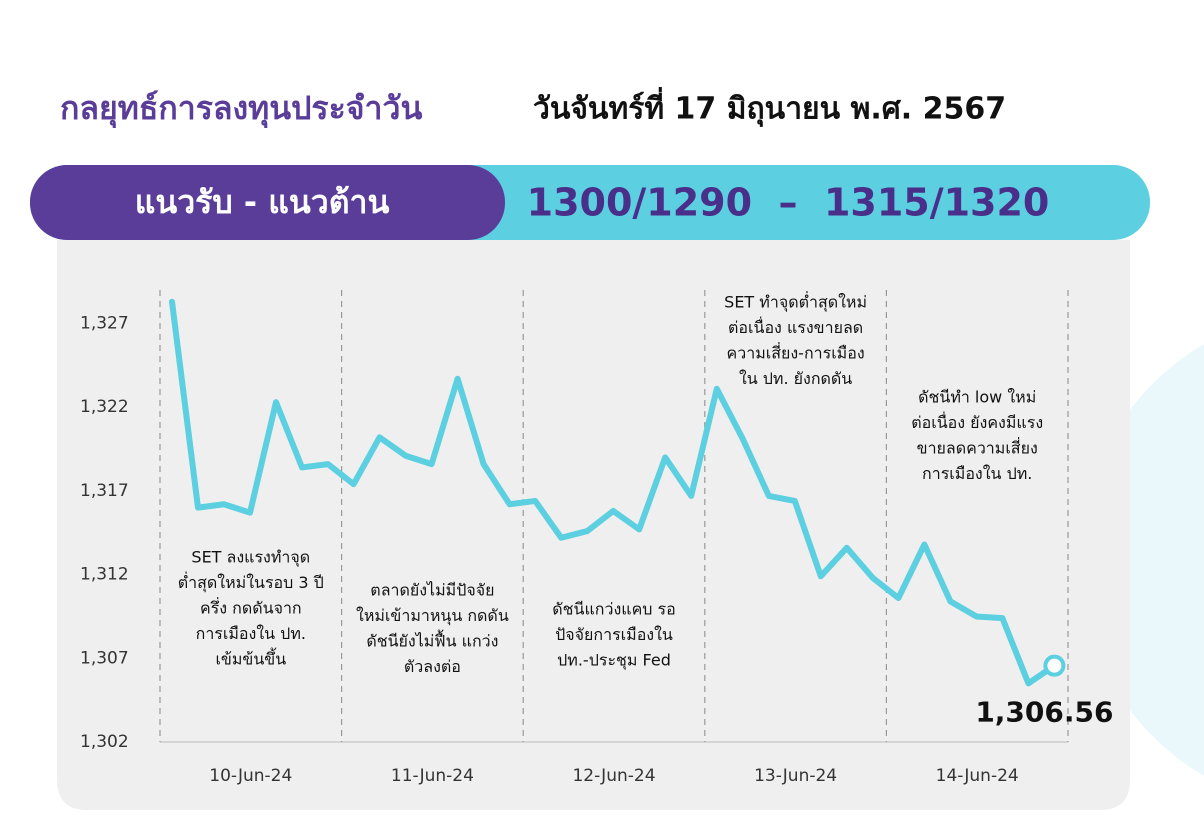  Describe the element at coordinates (977, 421) in the screenshot. I see `annotation: ต่อเนื่อง ยังคงมีแรง` at that location.